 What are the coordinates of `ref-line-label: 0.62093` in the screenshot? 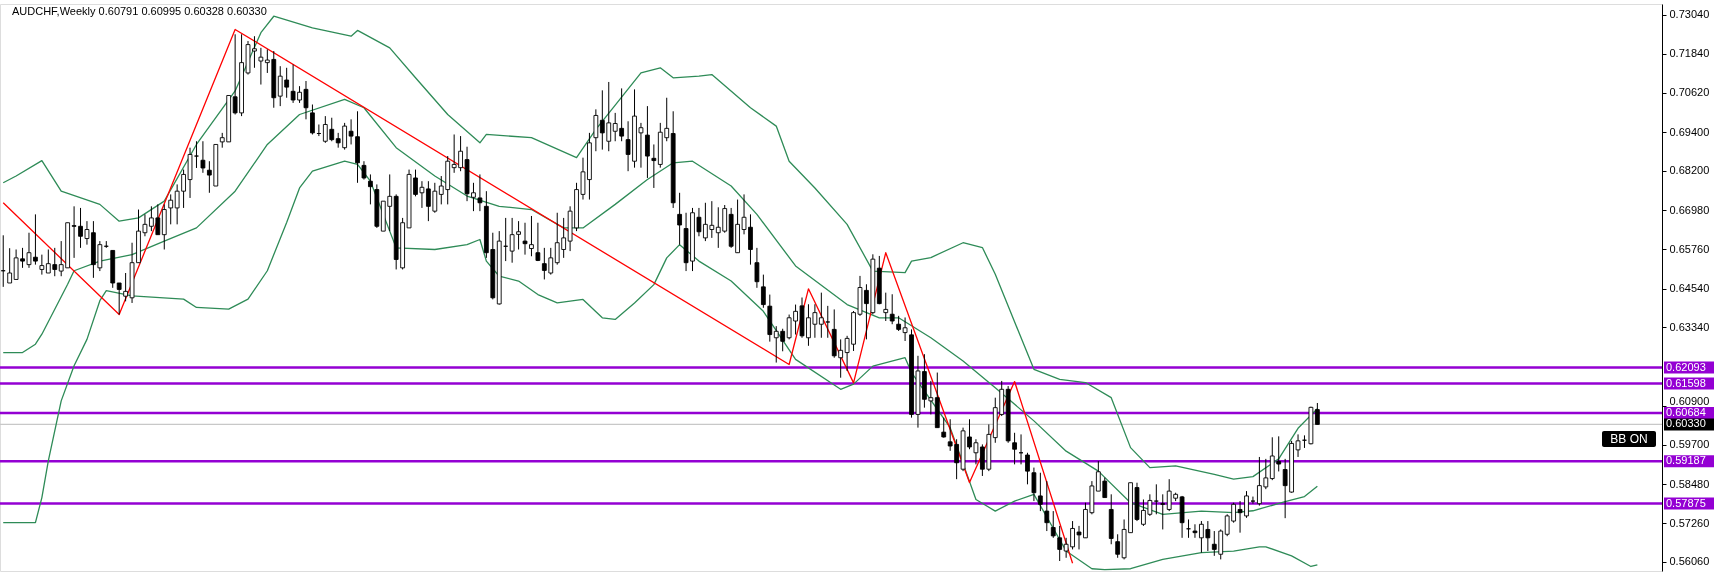 It's located at (1686, 366).